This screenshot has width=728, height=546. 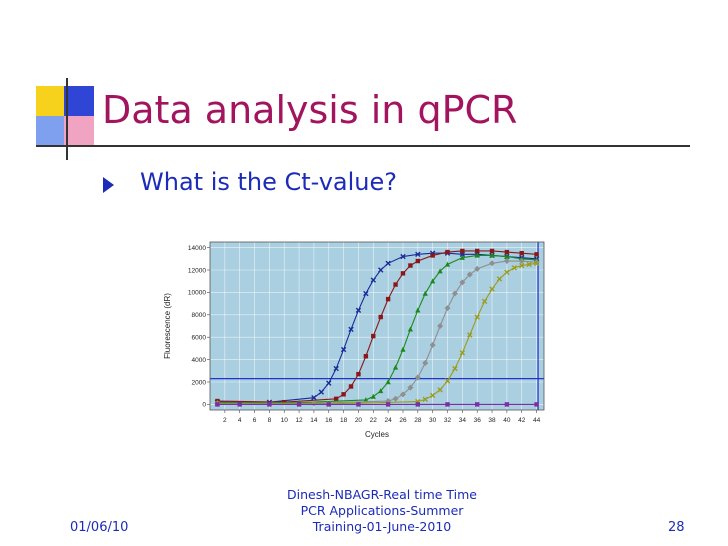 What do you see at coordinates (79, 131) in the screenshot?
I see `decor-square-pink` at bounding box center [79, 131].